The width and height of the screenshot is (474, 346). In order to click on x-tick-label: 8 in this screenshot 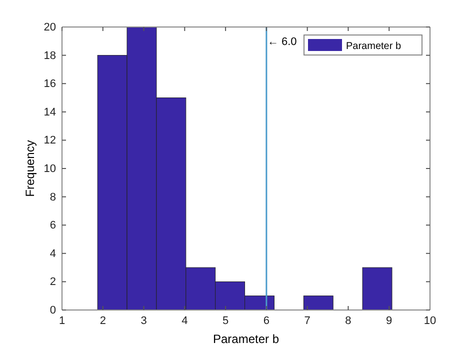, I will do `click(348, 320)`.